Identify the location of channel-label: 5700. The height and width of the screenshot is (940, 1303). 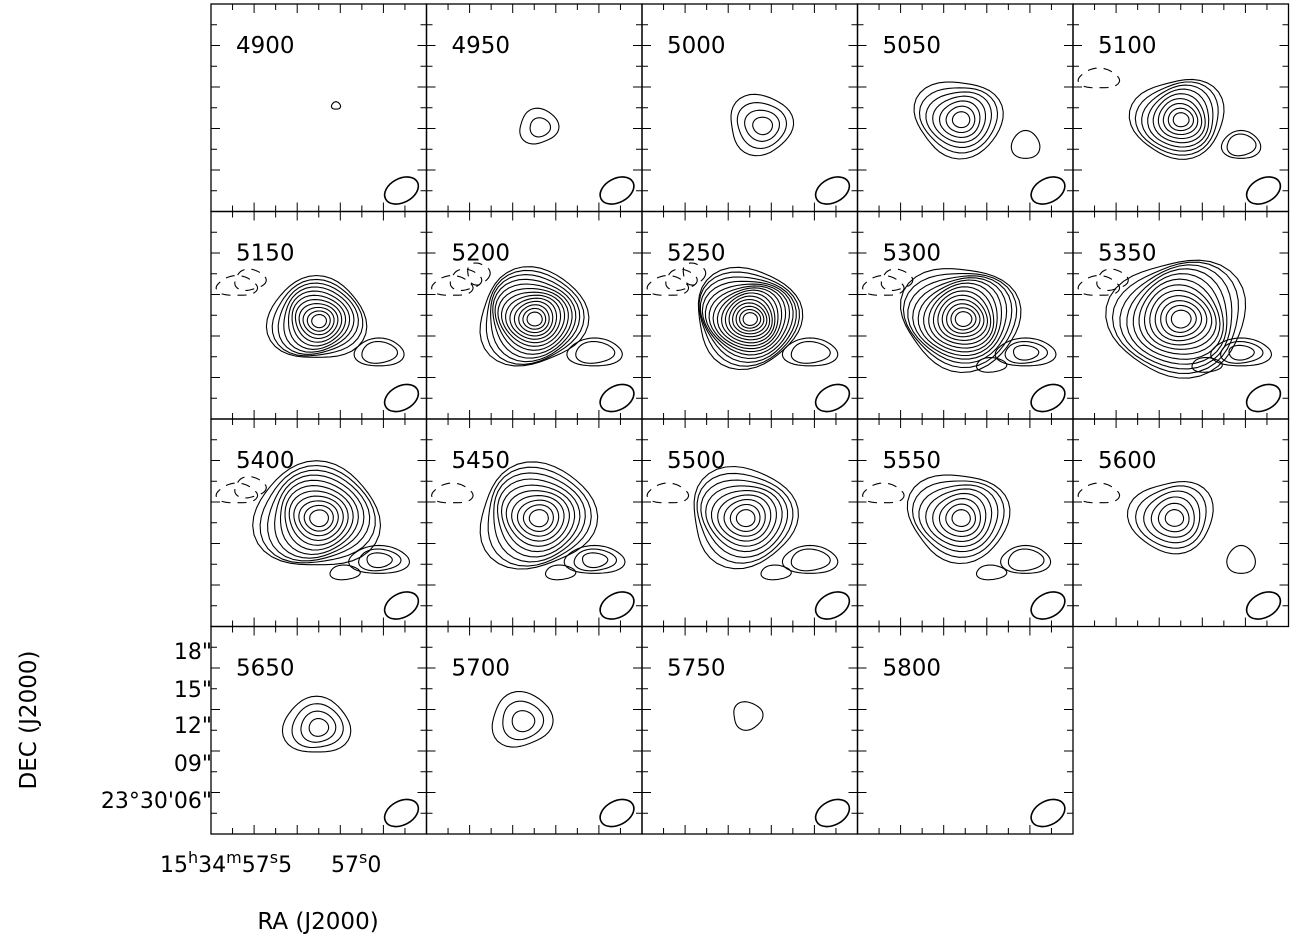
(481, 669).